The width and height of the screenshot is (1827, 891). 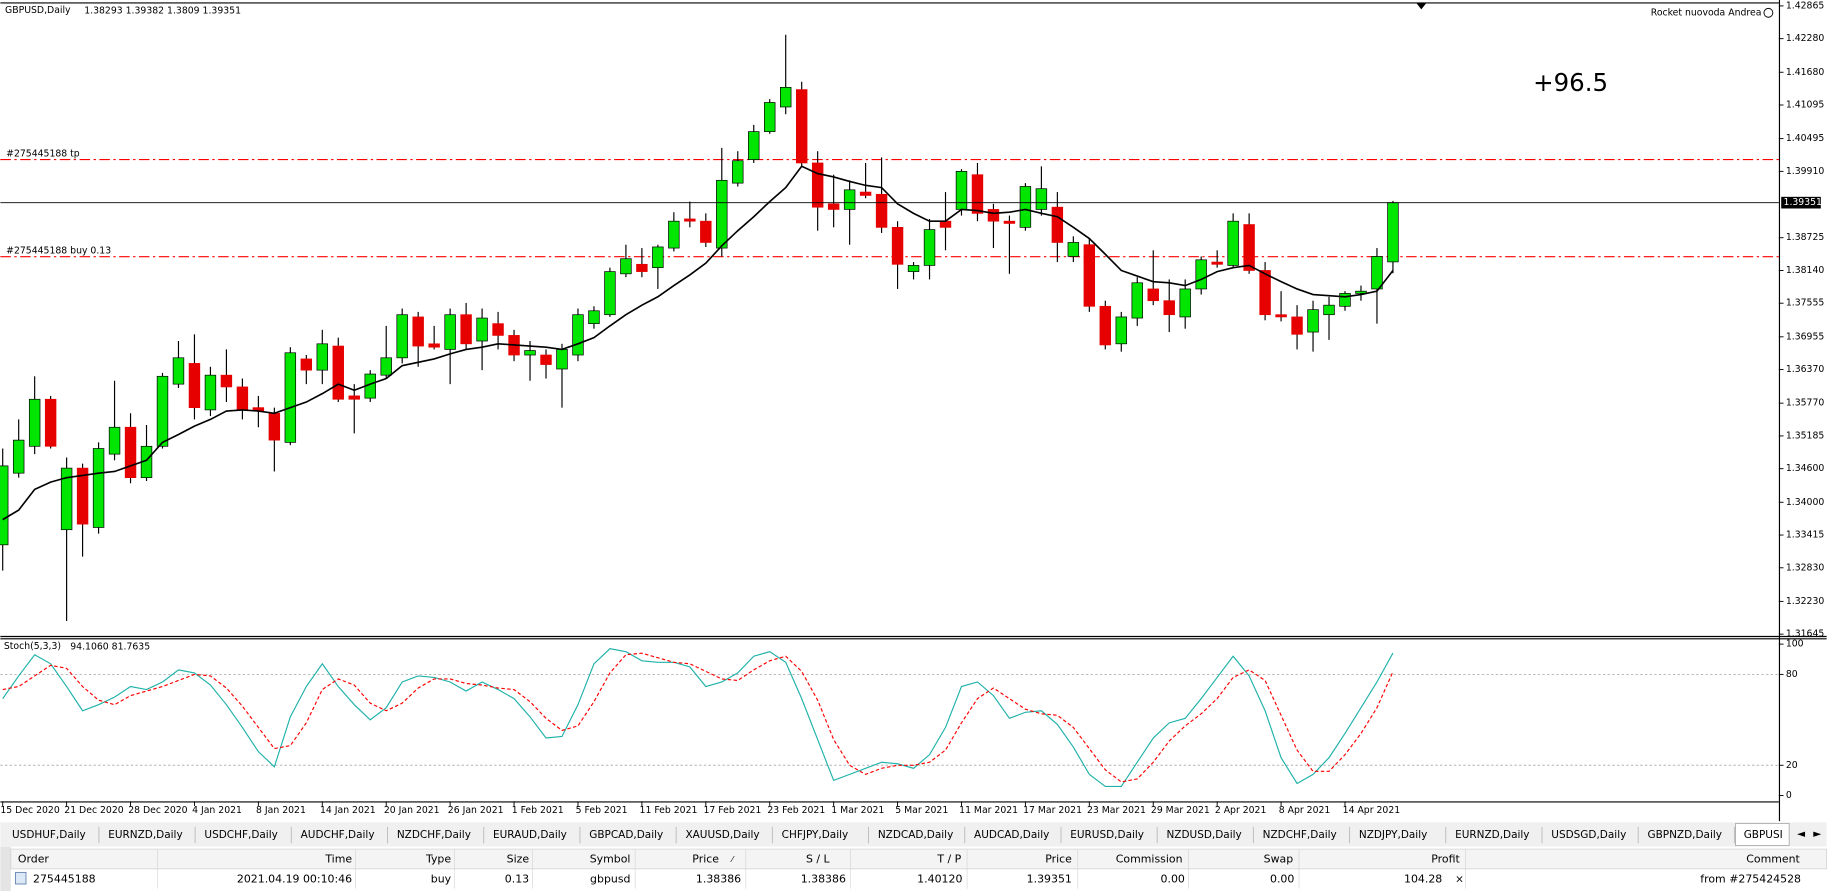 What do you see at coordinates (1817, 834) in the screenshot?
I see `tab-scroll-right: ►` at bounding box center [1817, 834].